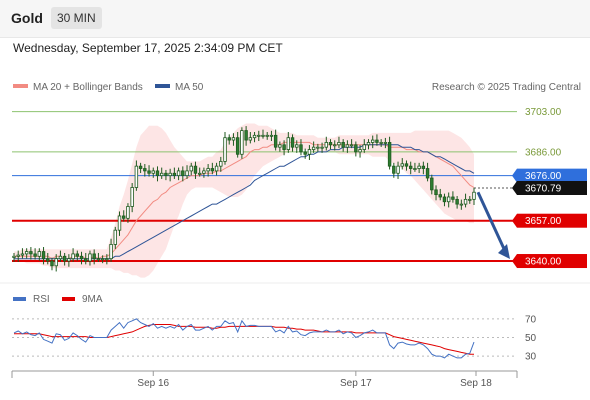  What do you see at coordinates (76, 18) in the screenshot?
I see `timeframe-badge: 30 MIN` at bounding box center [76, 18].